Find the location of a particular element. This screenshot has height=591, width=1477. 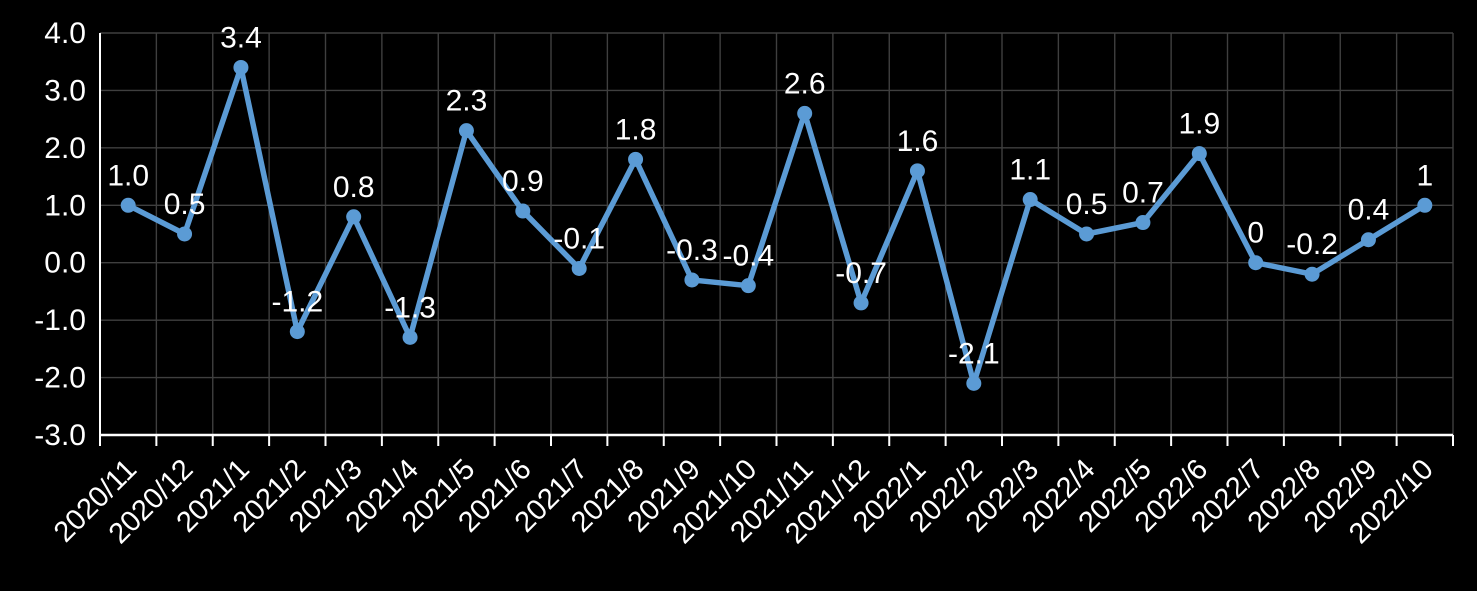

data-label: 0.4 is located at coordinates (1369, 210).